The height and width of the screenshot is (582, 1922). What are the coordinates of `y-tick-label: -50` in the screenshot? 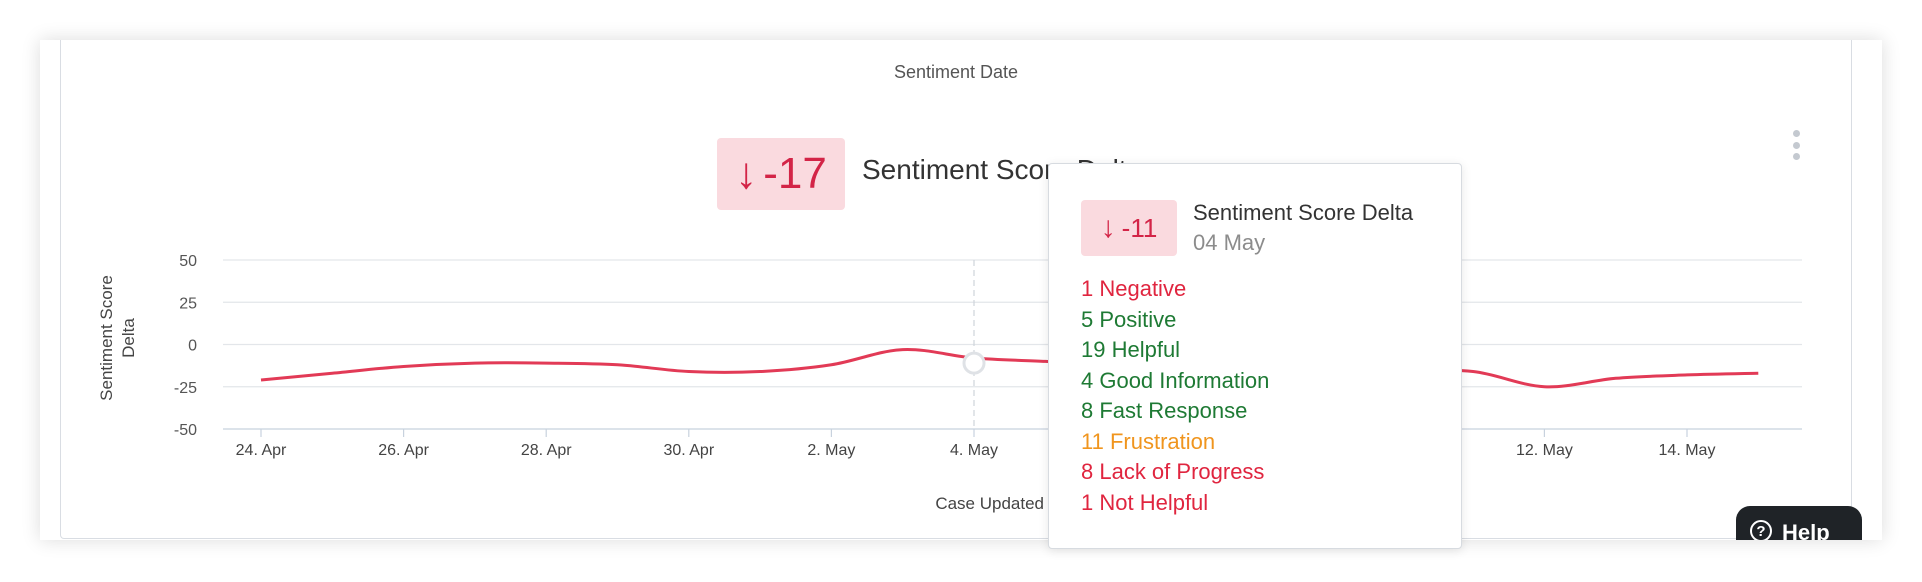 It's located at (185, 430).